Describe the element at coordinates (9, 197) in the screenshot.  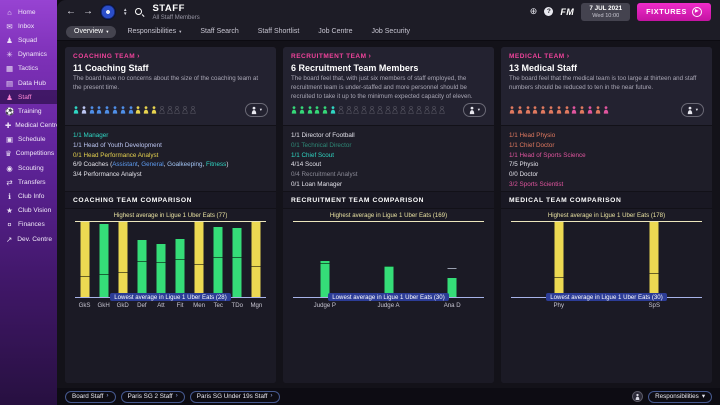
I see `club-info-icon: ℹ` at that location.